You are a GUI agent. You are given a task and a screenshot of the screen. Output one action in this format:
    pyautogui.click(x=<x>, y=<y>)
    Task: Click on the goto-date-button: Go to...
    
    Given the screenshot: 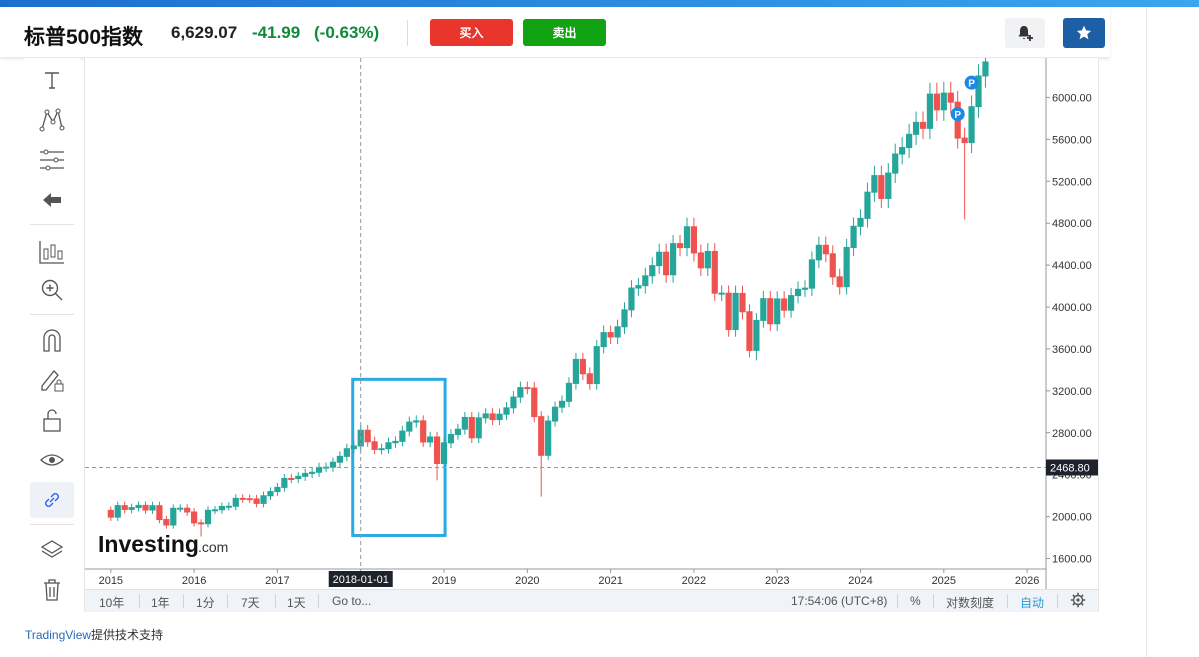 What is the action you would take?
    pyautogui.click(x=352, y=601)
    